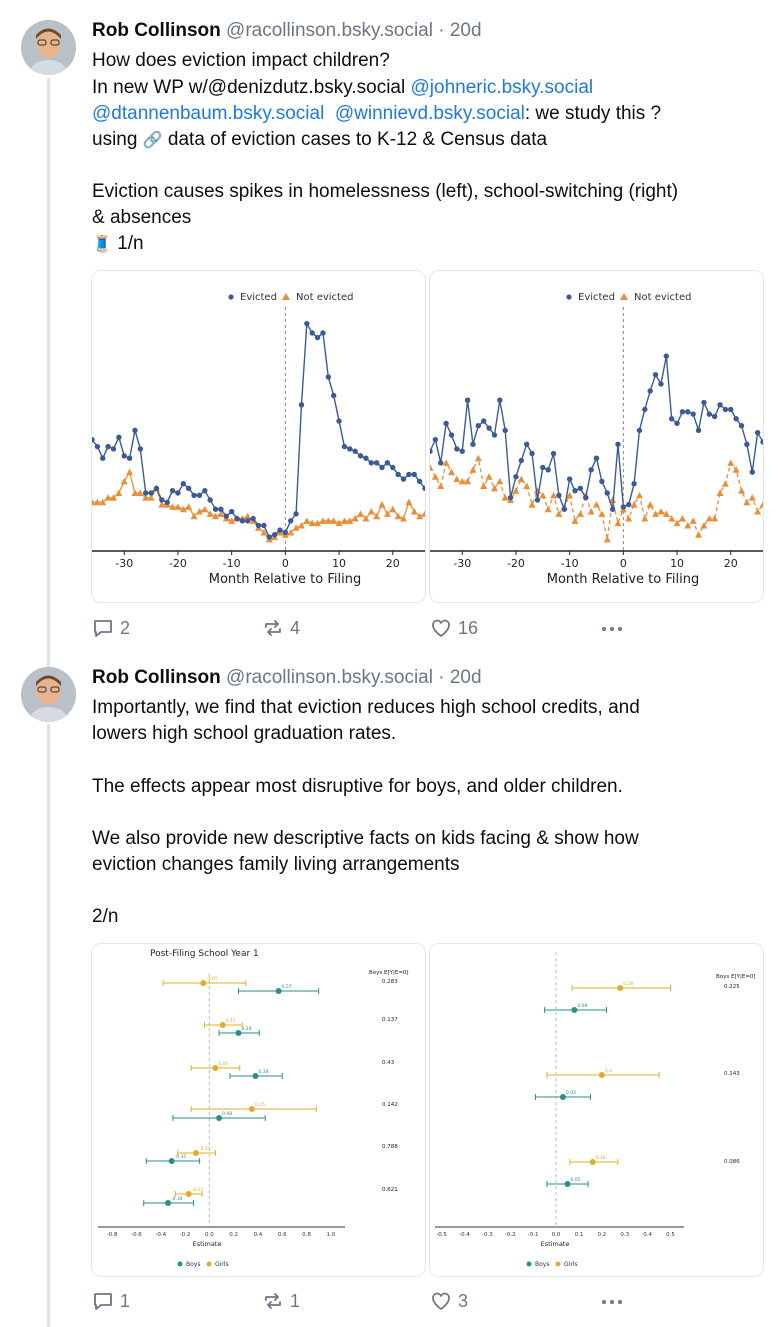  What do you see at coordinates (285, 563) in the screenshot?
I see `x-tick-label: 0` at bounding box center [285, 563].